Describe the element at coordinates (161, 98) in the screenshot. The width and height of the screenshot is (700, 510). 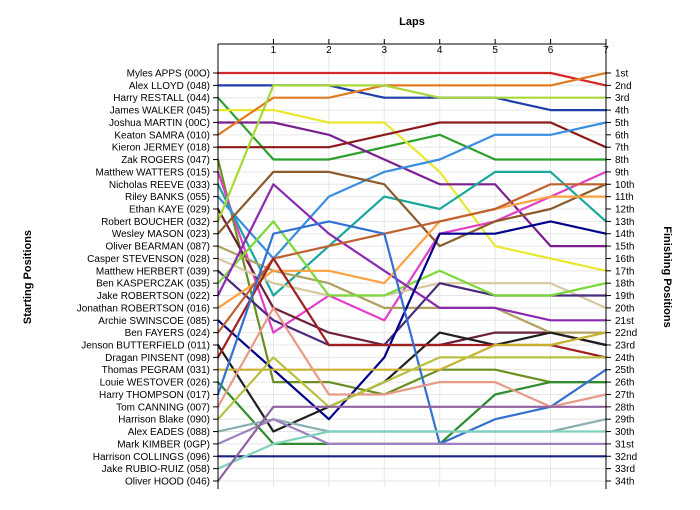
I see `starting-position-label: Harry RESTALL (044)` at that location.